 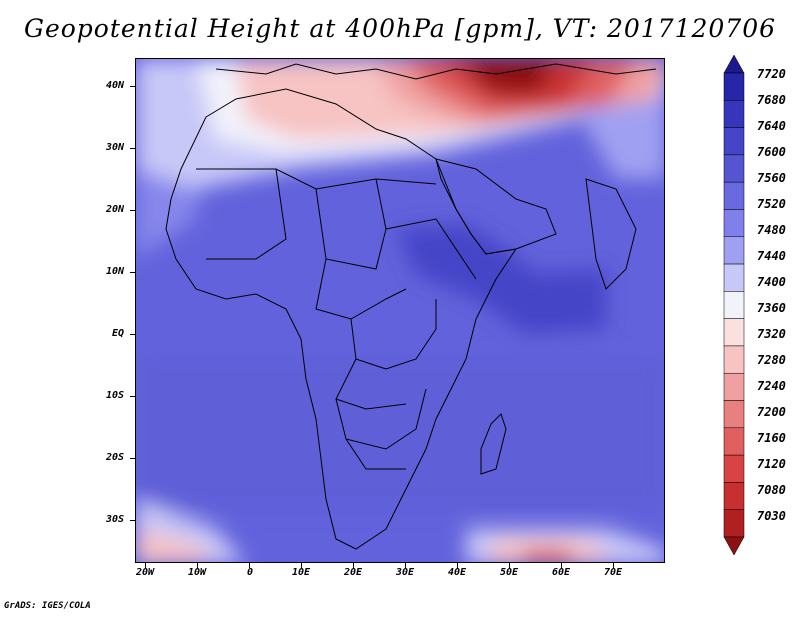 I want to click on colorbar-label: 7280, so click(x=771, y=360).